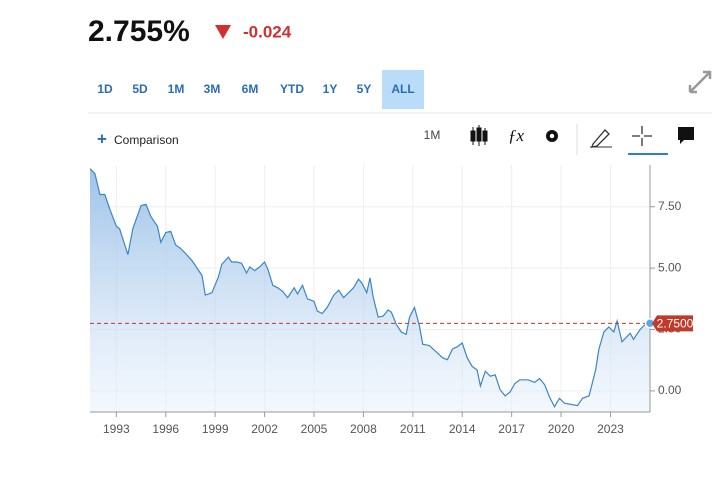  What do you see at coordinates (675, 324) in the screenshot?
I see `price-tag-label: 2.7500` at bounding box center [675, 324].